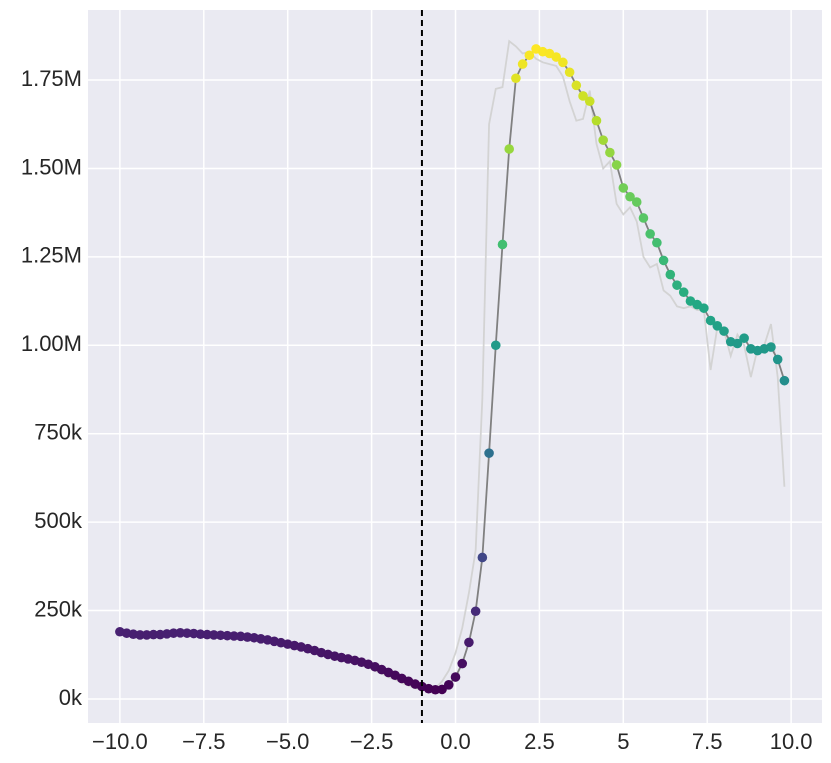  What do you see at coordinates (623, 741) in the screenshot?
I see `x-tick-label: 5` at bounding box center [623, 741].